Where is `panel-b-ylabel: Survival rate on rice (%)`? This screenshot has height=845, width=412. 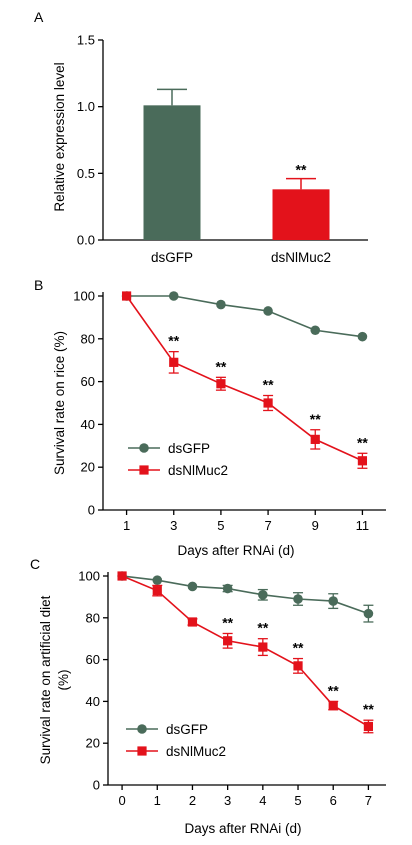
panel-b-ylabel: Survival rate on rice (%) is located at coordinates (59, 403).